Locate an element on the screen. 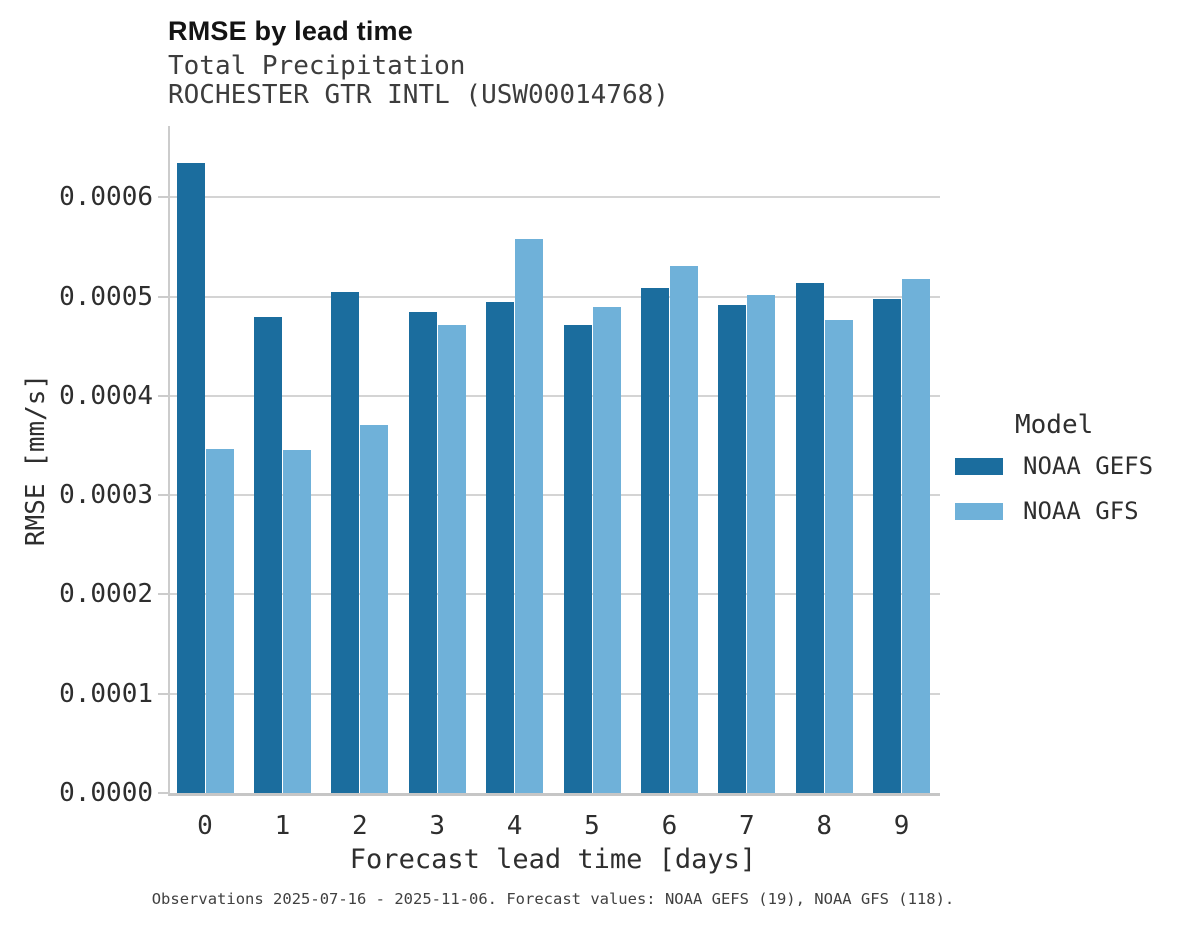 Image resolution: width=1178 pixels, height=928 pixels. legend-label: NOAA GFS is located at coordinates (1081, 511).